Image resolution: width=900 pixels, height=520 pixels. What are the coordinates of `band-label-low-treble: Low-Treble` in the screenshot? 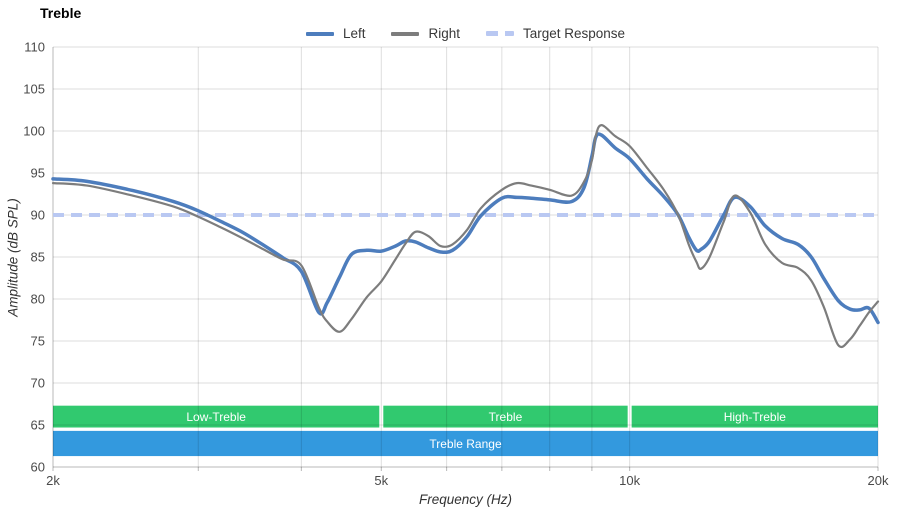 It's located at (216, 417).